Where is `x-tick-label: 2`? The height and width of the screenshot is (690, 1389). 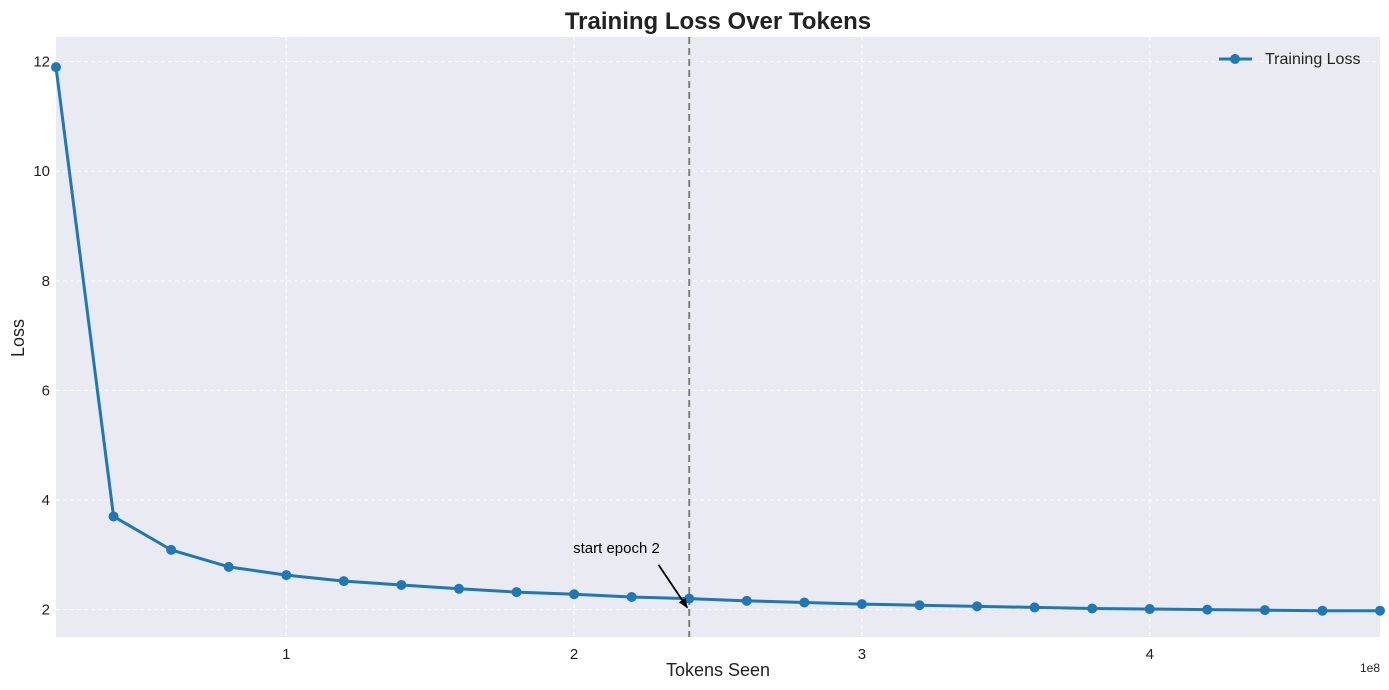 x-tick-label: 2 is located at coordinates (574, 654).